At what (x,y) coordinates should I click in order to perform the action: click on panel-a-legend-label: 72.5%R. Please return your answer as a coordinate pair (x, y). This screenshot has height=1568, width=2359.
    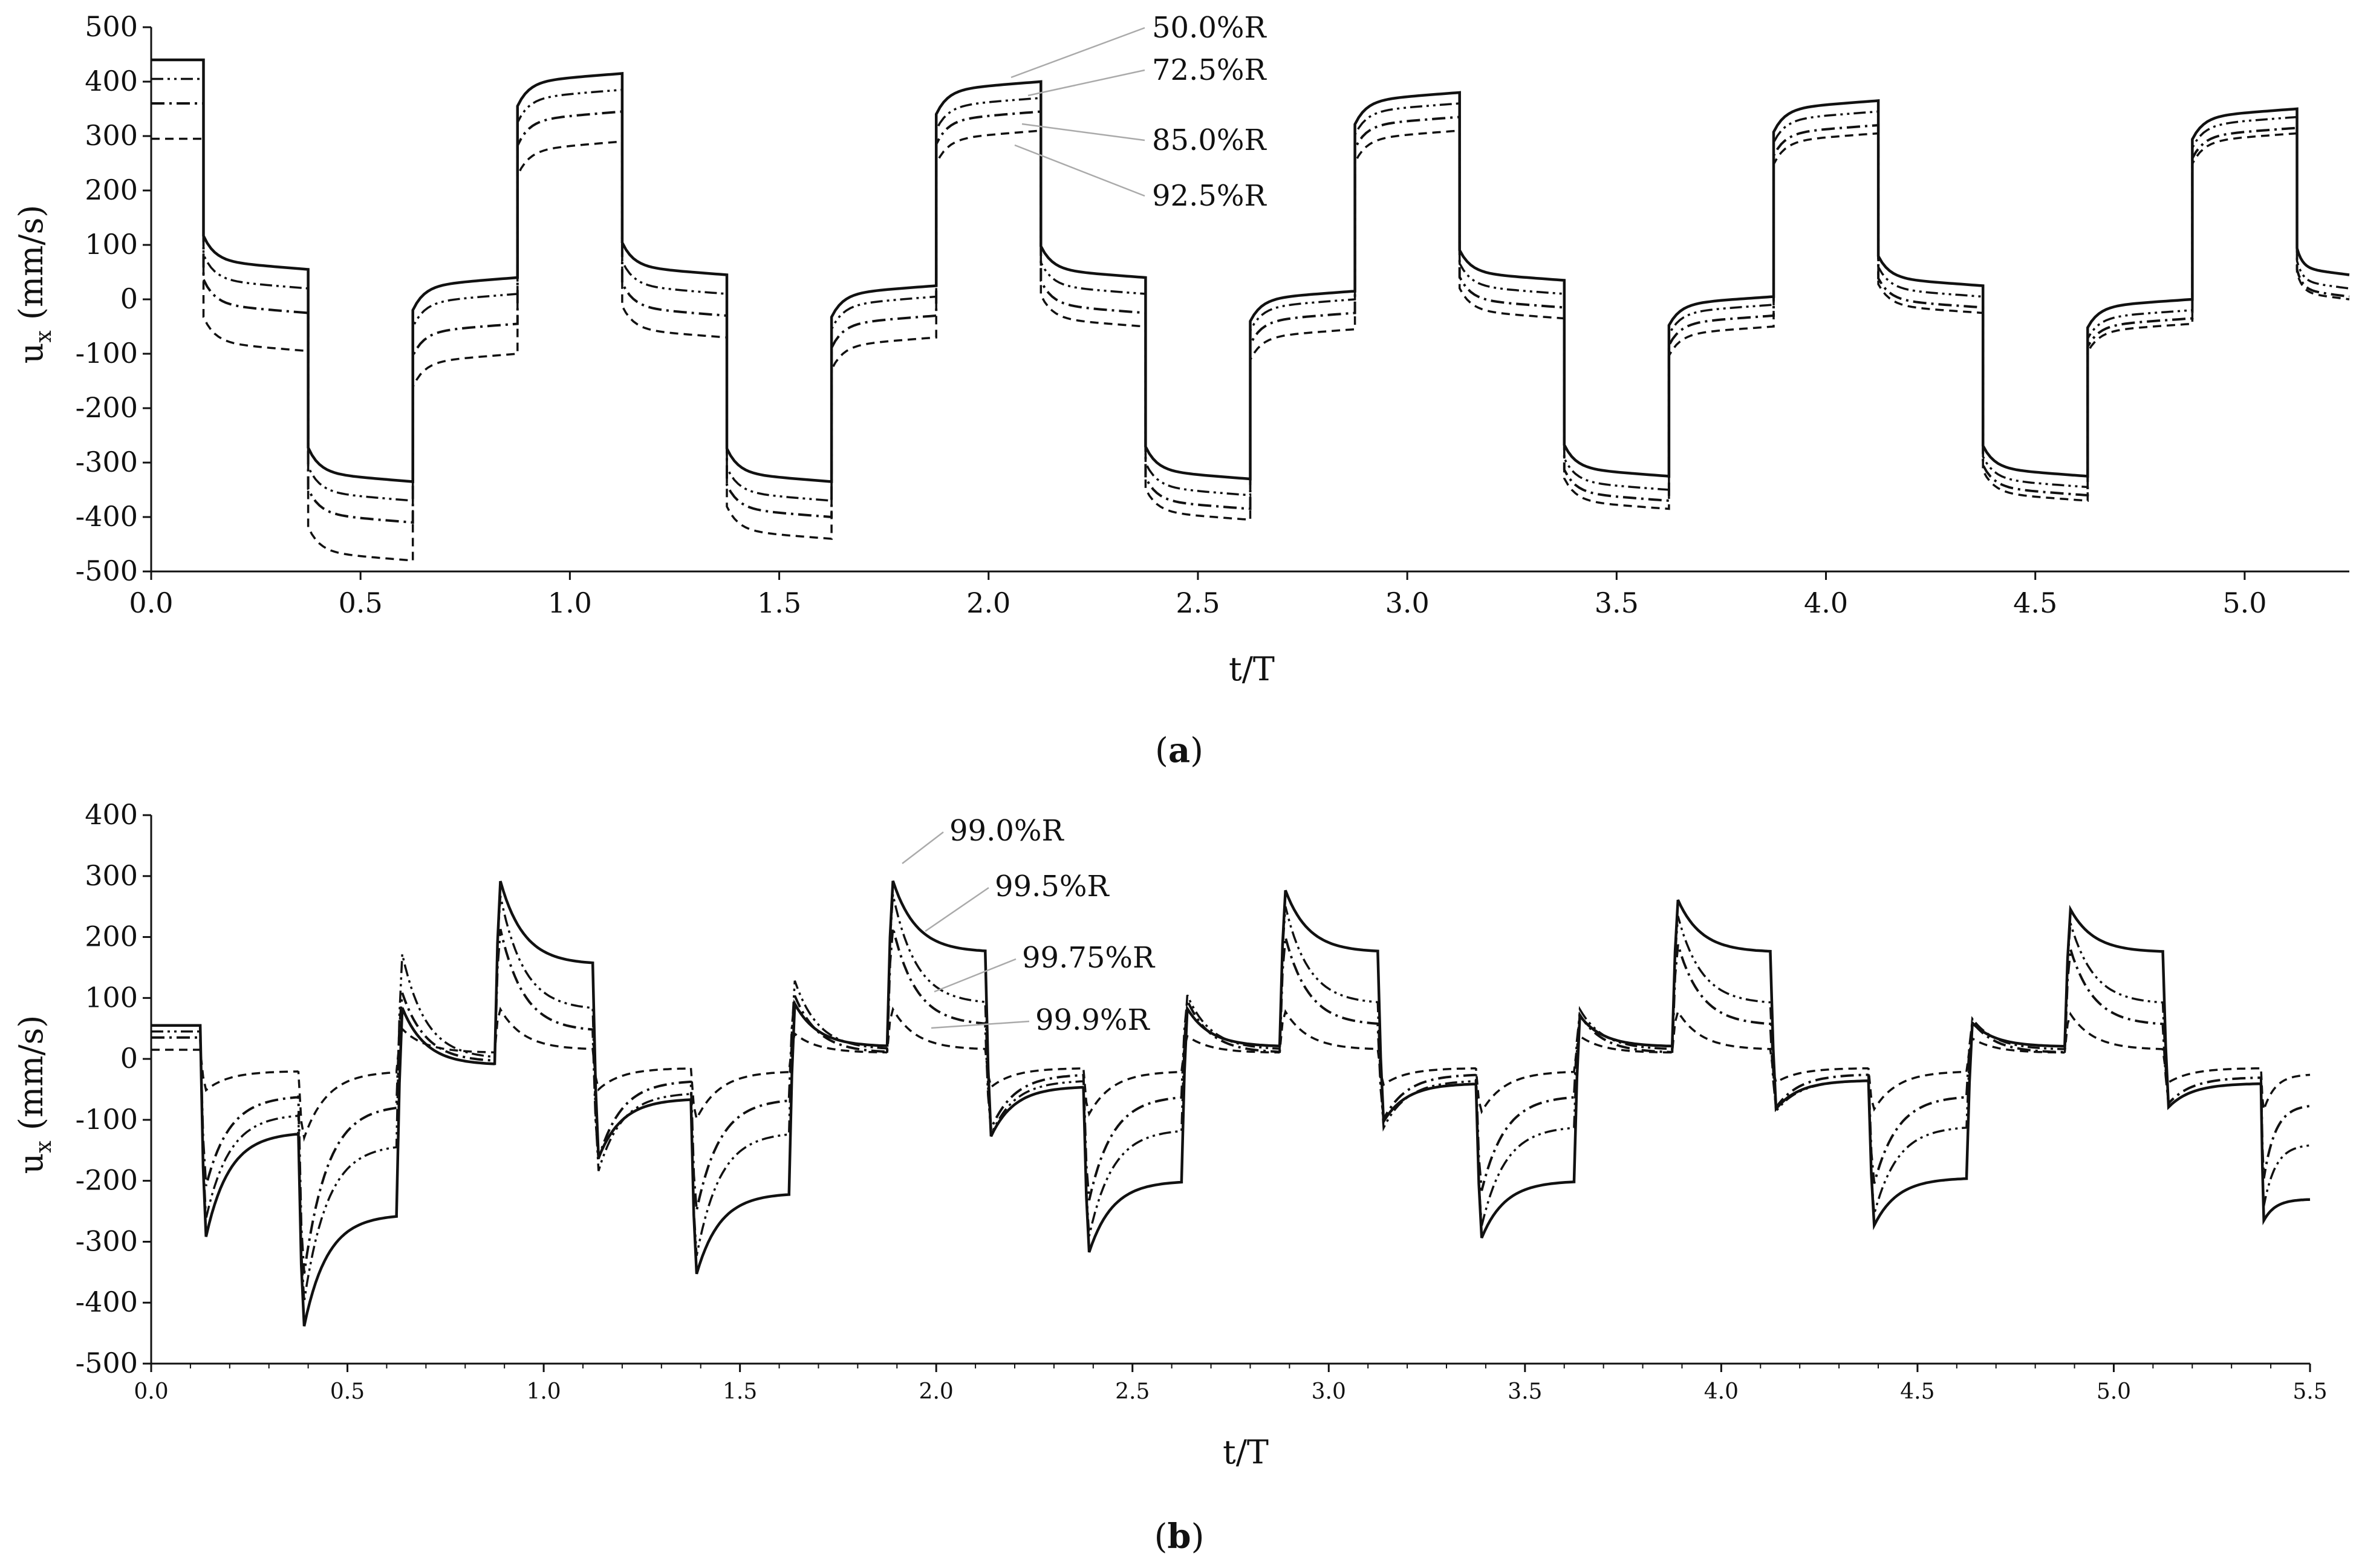
    Looking at the image, I should click on (1209, 70).